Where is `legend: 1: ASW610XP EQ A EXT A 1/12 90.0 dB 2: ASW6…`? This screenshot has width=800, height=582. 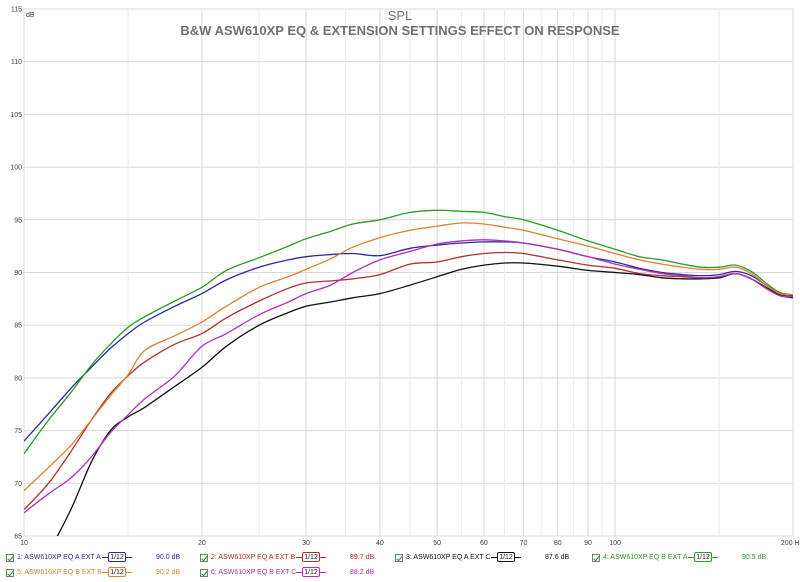 legend: 1: ASW610XP EQ A EXT A 1/12 90.0 dB 2: ASW6… is located at coordinates (400, 565).